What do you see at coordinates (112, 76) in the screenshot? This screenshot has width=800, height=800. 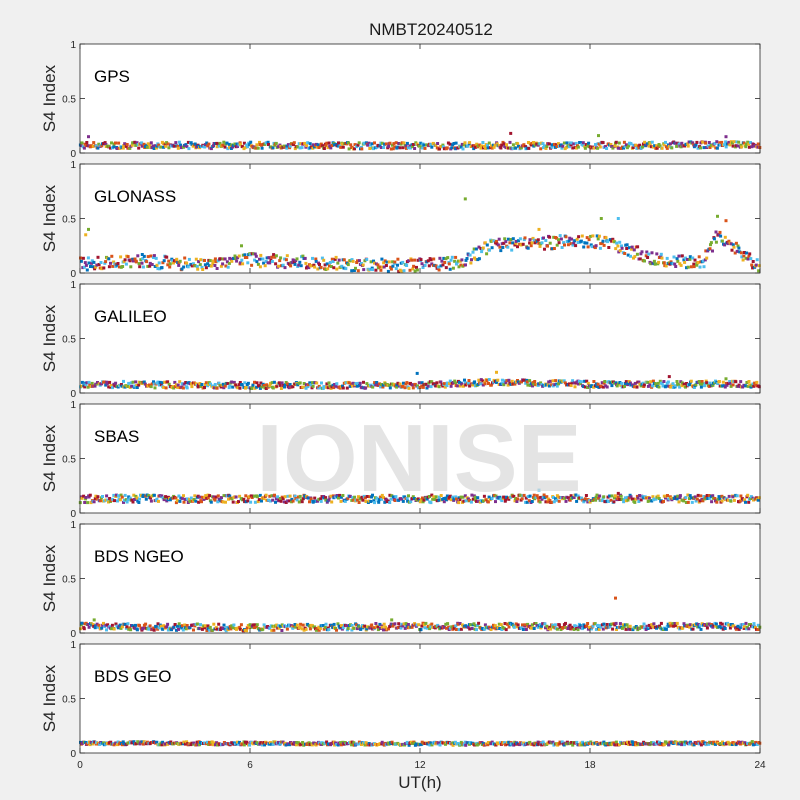 I see `panel-label: GPS` at bounding box center [112, 76].